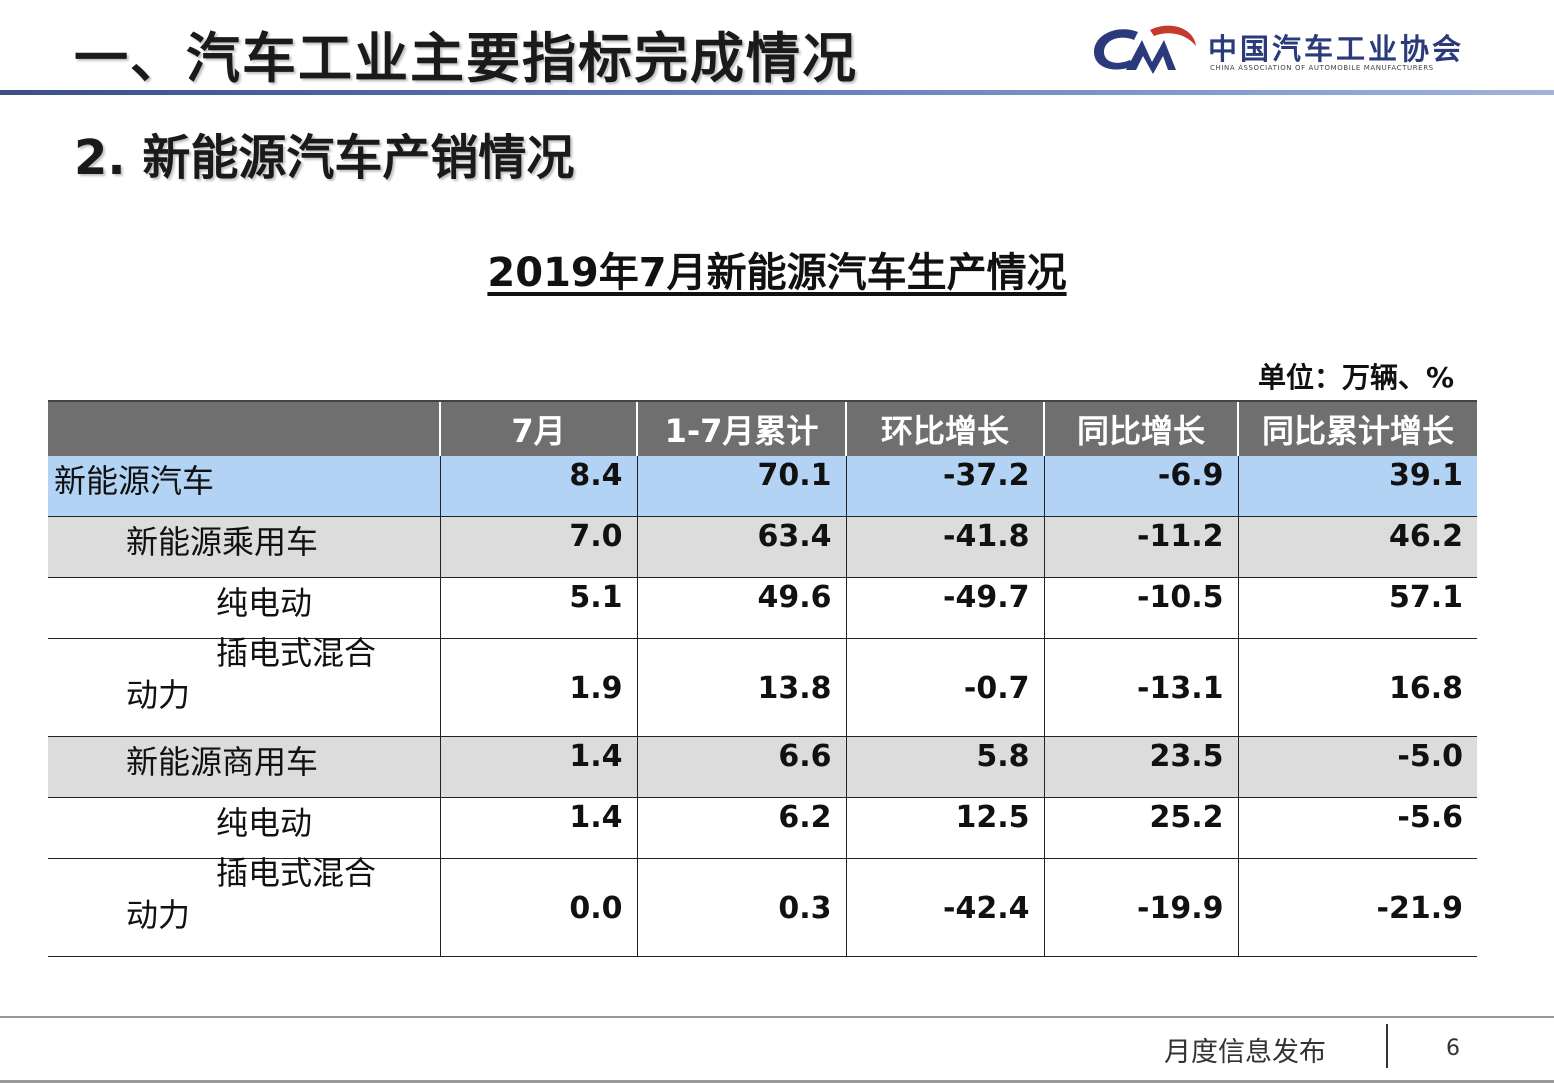 The width and height of the screenshot is (1554, 1084). I want to click on table-row: 纯电动 5.1 49.6 -49.7 -10.5 57.1, so click(762, 608).